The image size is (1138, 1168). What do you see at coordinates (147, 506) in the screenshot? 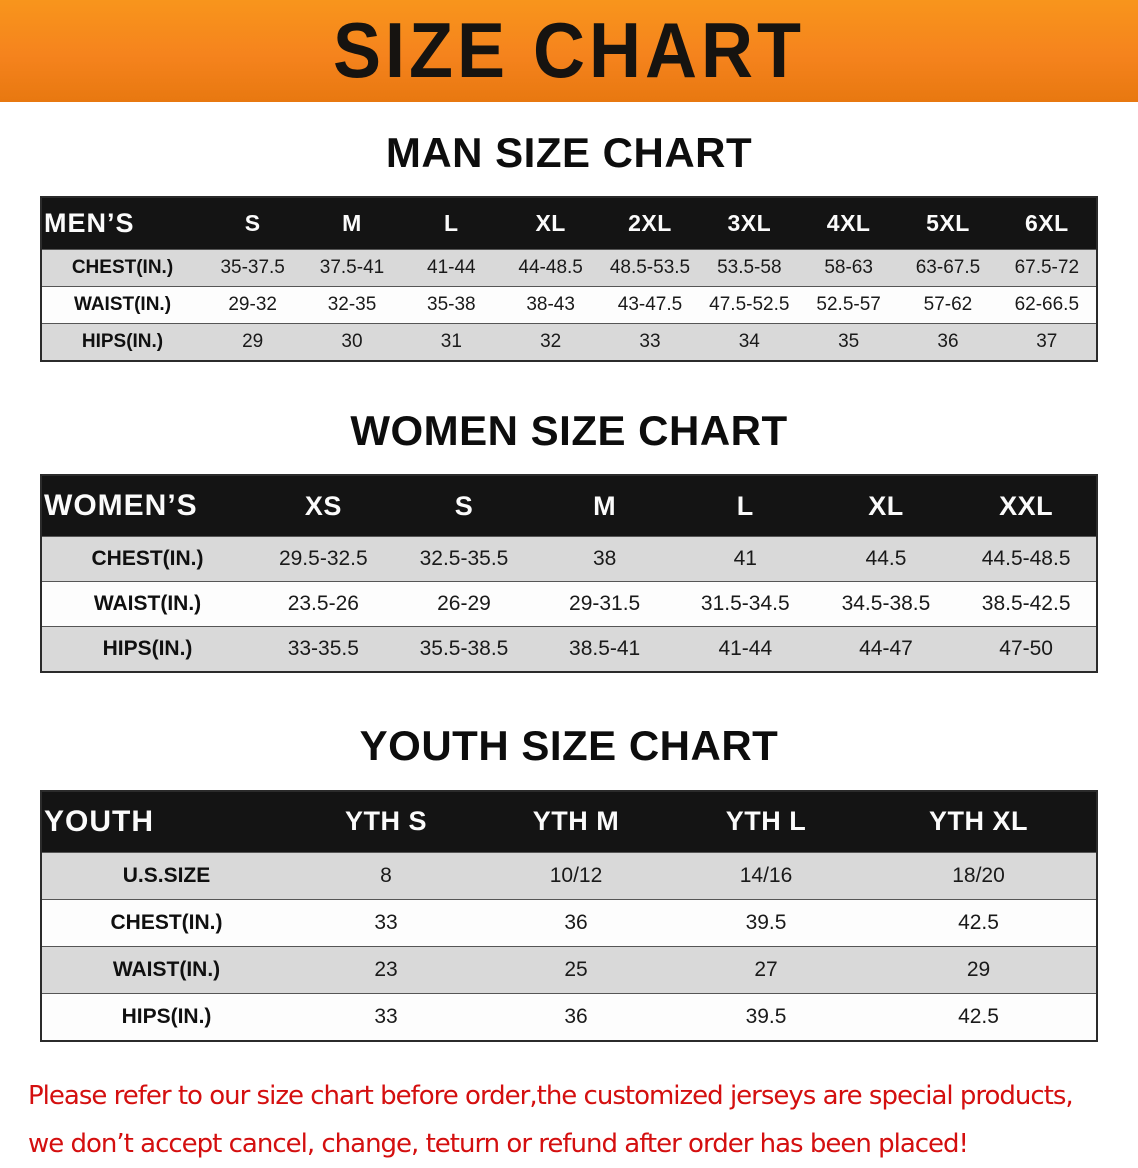
I see `table-title-cell: WOMEN’S` at bounding box center [147, 506].